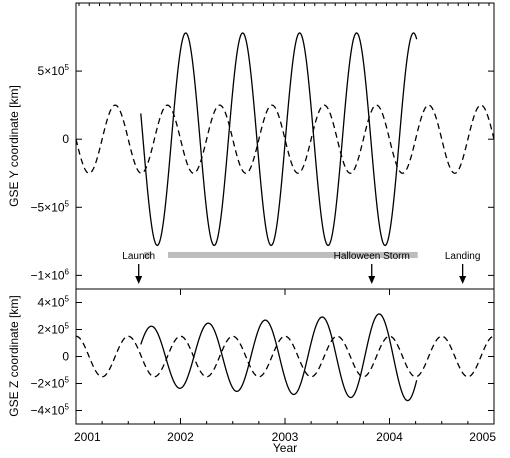 The width and height of the screenshot is (510, 458). What do you see at coordinates (389, 437) in the screenshot?
I see `x-tick-label: 2004` at bounding box center [389, 437].